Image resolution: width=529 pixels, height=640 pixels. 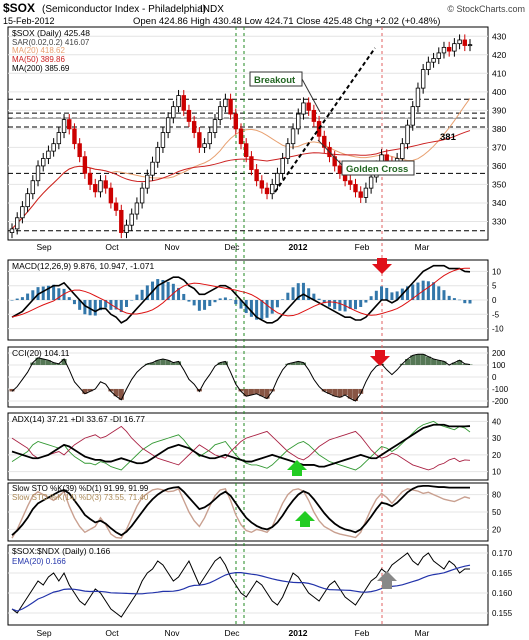 What do you see at coordinates (241, 180) in the screenshot?
I see `ma50-line` at bounding box center [241, 180].